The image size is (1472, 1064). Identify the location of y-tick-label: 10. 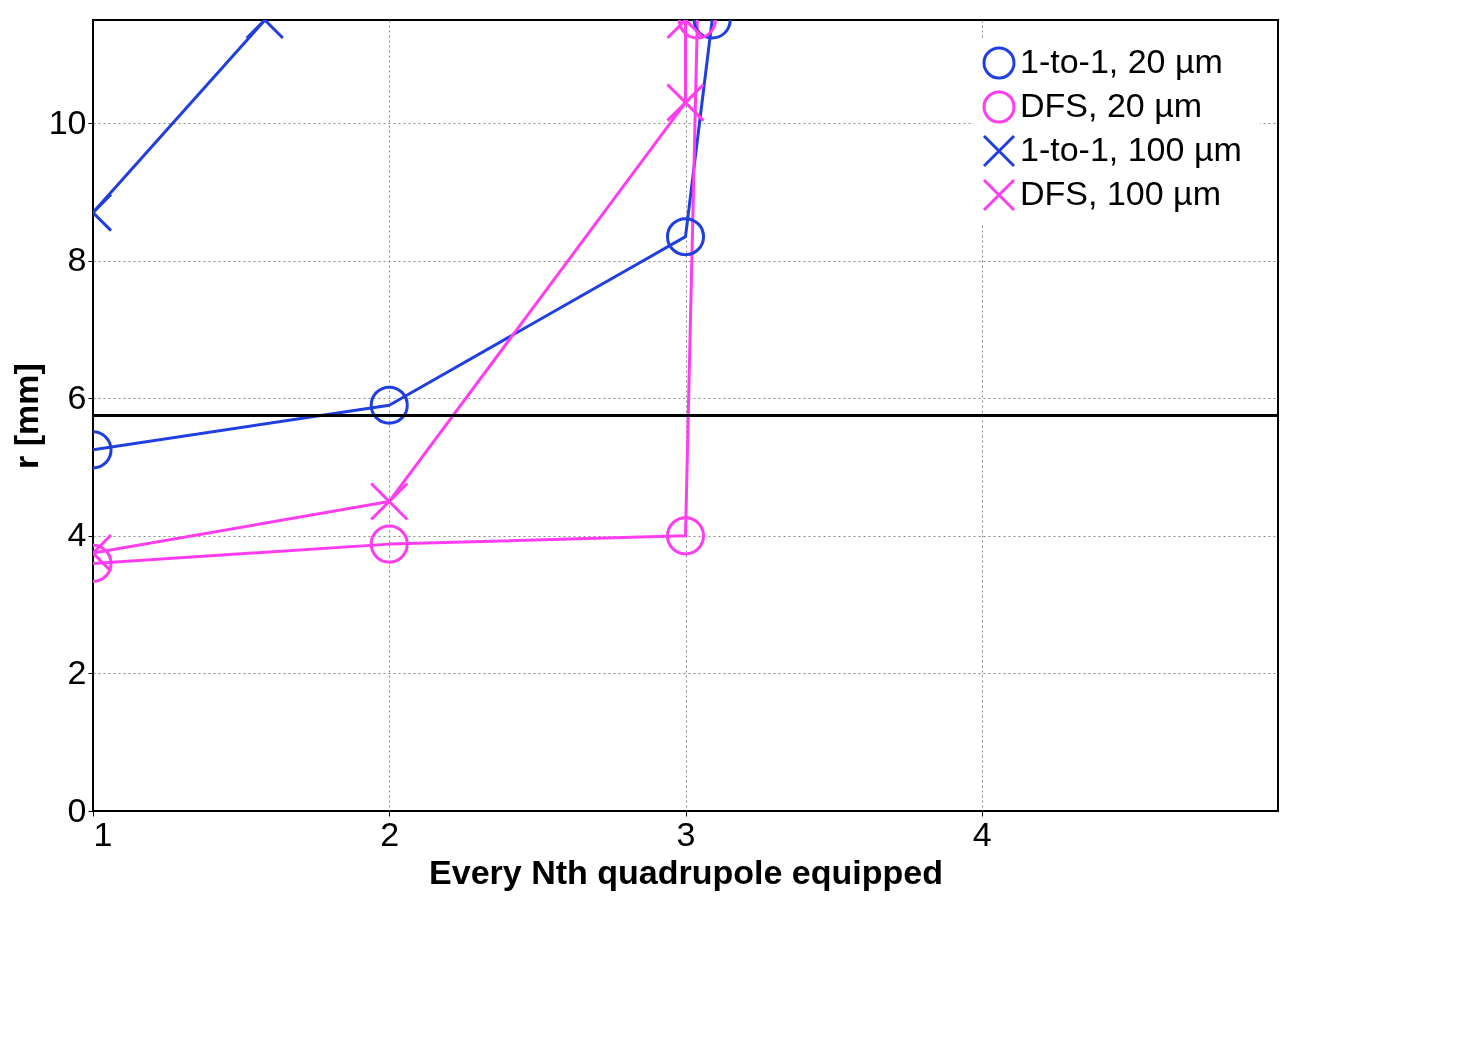
(67, 121).